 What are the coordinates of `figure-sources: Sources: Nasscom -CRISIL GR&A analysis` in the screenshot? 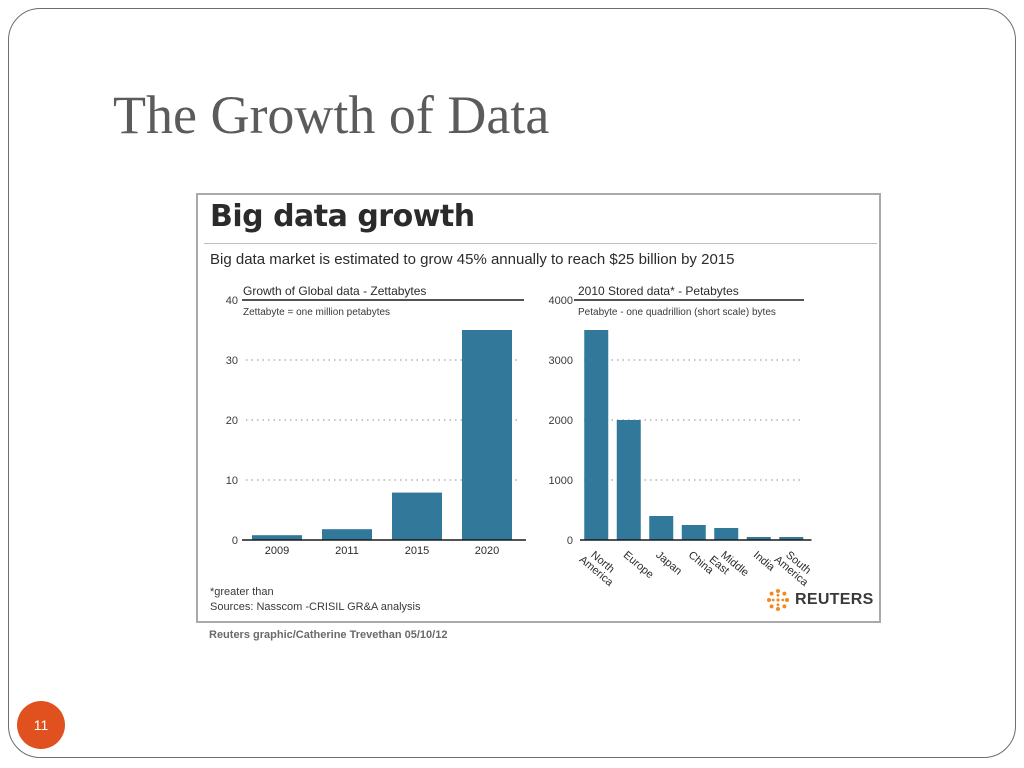 It's located at (315, 607).